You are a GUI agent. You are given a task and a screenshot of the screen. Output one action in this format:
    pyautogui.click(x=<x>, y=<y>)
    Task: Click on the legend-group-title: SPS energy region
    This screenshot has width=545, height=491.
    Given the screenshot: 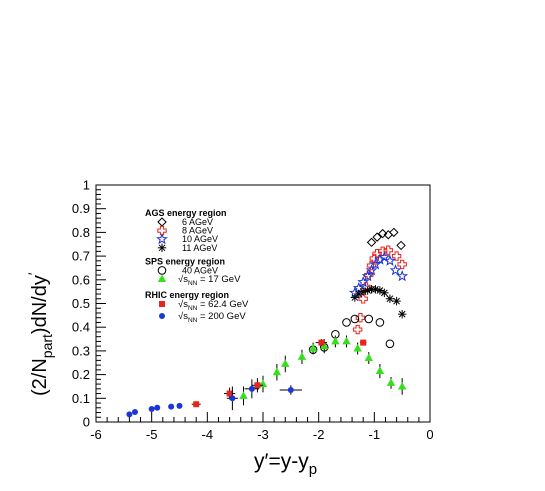 What is the action you would take?
    pyautogui.click(x=185, y=261)
    